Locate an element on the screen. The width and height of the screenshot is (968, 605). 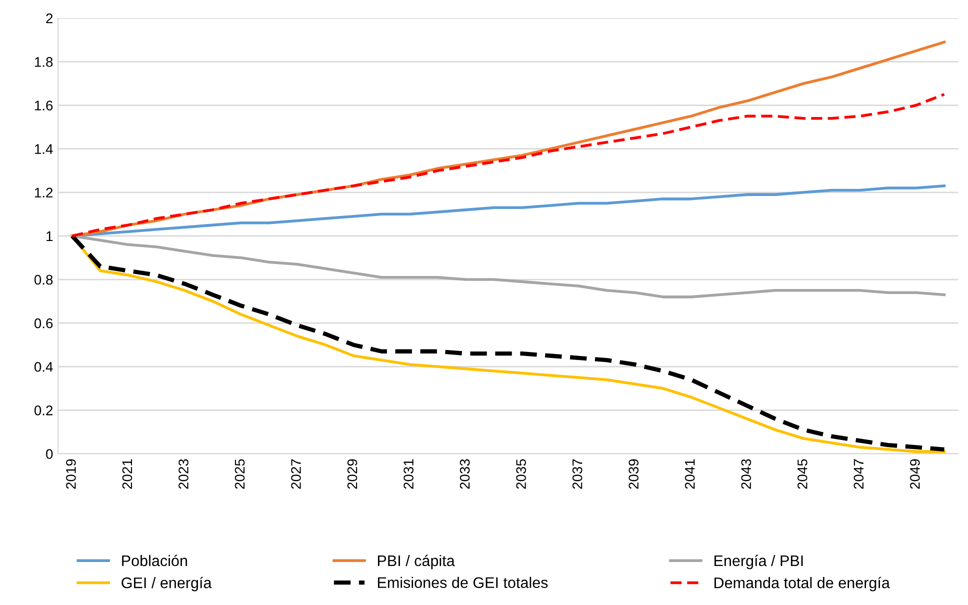
x-tick-label: 2023 is located at coordinates (183, 474).